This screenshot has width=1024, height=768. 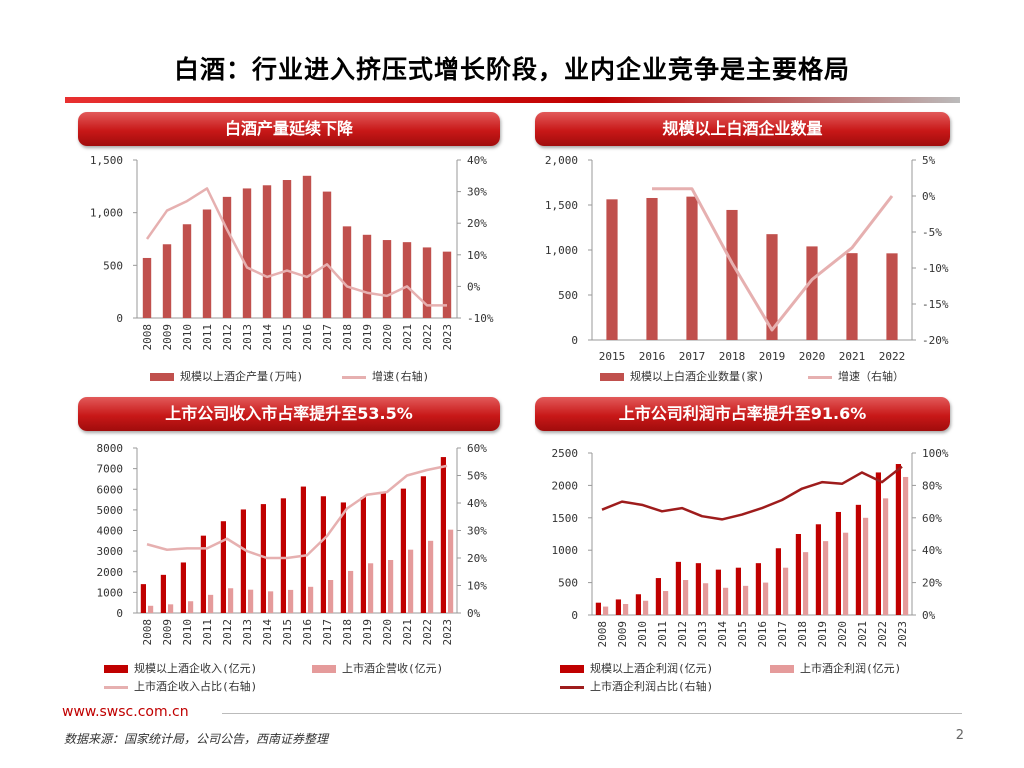 I want to click on category-label: 2008, so click(x=147, y=632).